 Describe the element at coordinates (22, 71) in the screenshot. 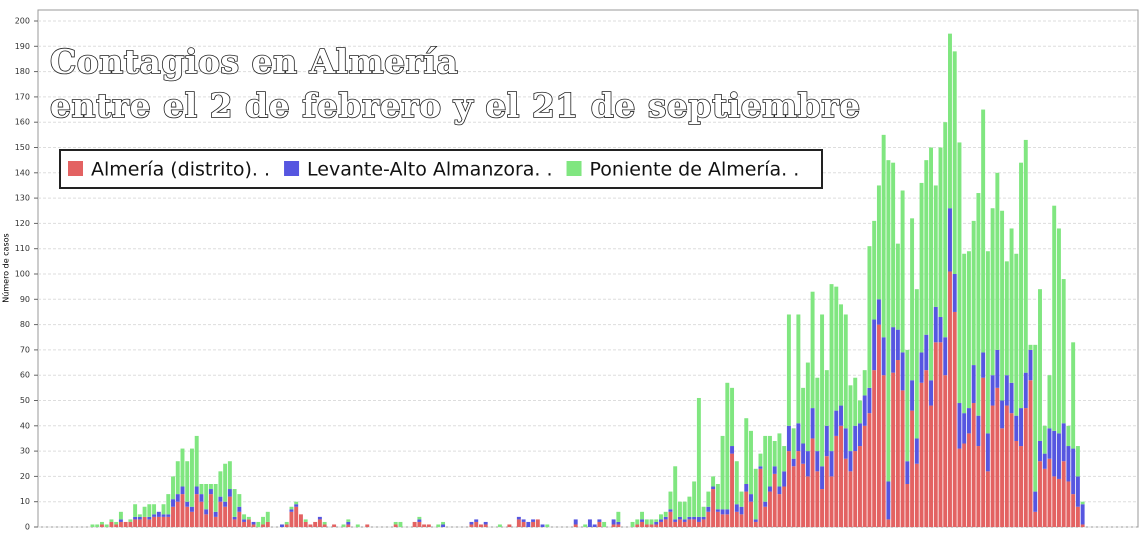

I see `y-tick-label: 180` at that location.